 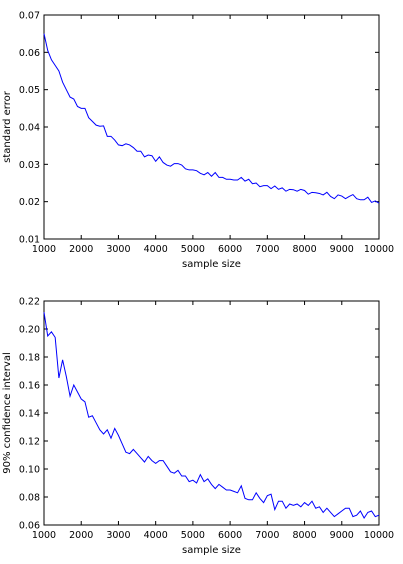 What do you see at coordinates (29, 386) in the screenshot?
I see `y-tick-label: 0.16` at bounding box center [29, 386].